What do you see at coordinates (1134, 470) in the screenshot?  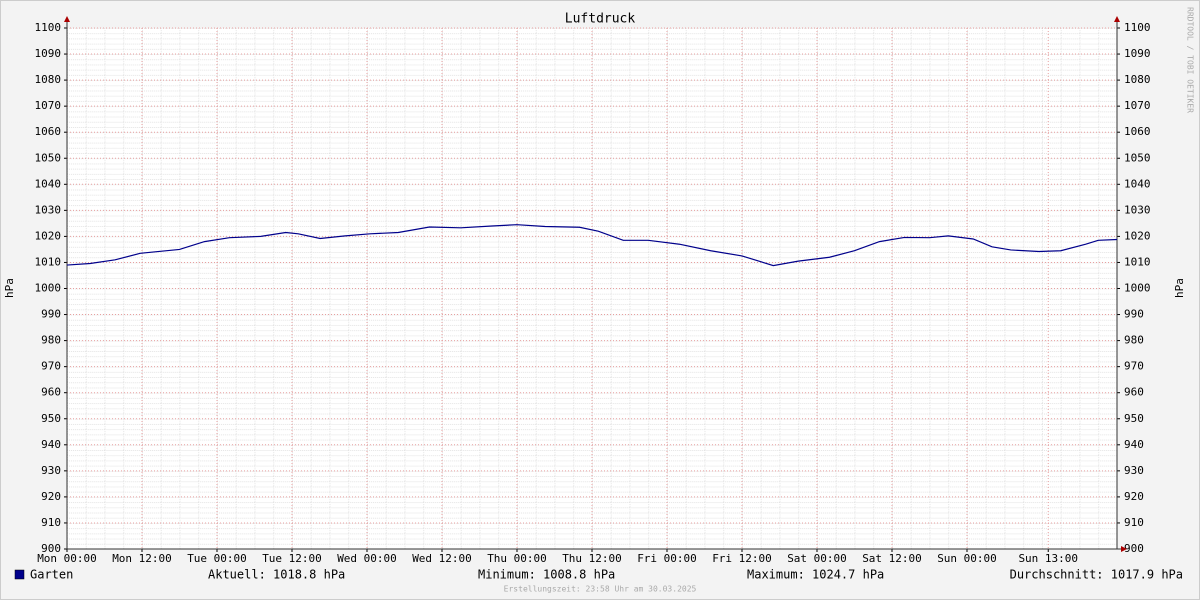 I see `y2-tick-label: 930` at bounding box center [1134, 470].